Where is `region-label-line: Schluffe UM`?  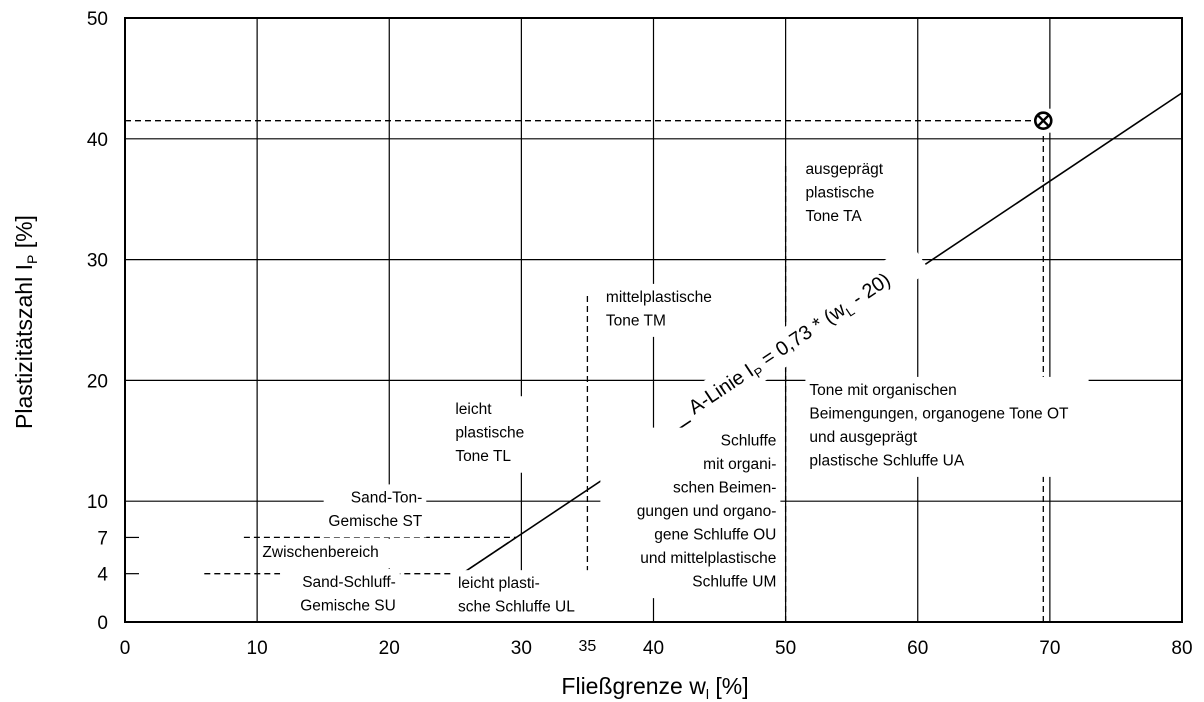
region-label-line: Schluffe UM is located at coordinates (734, 582).